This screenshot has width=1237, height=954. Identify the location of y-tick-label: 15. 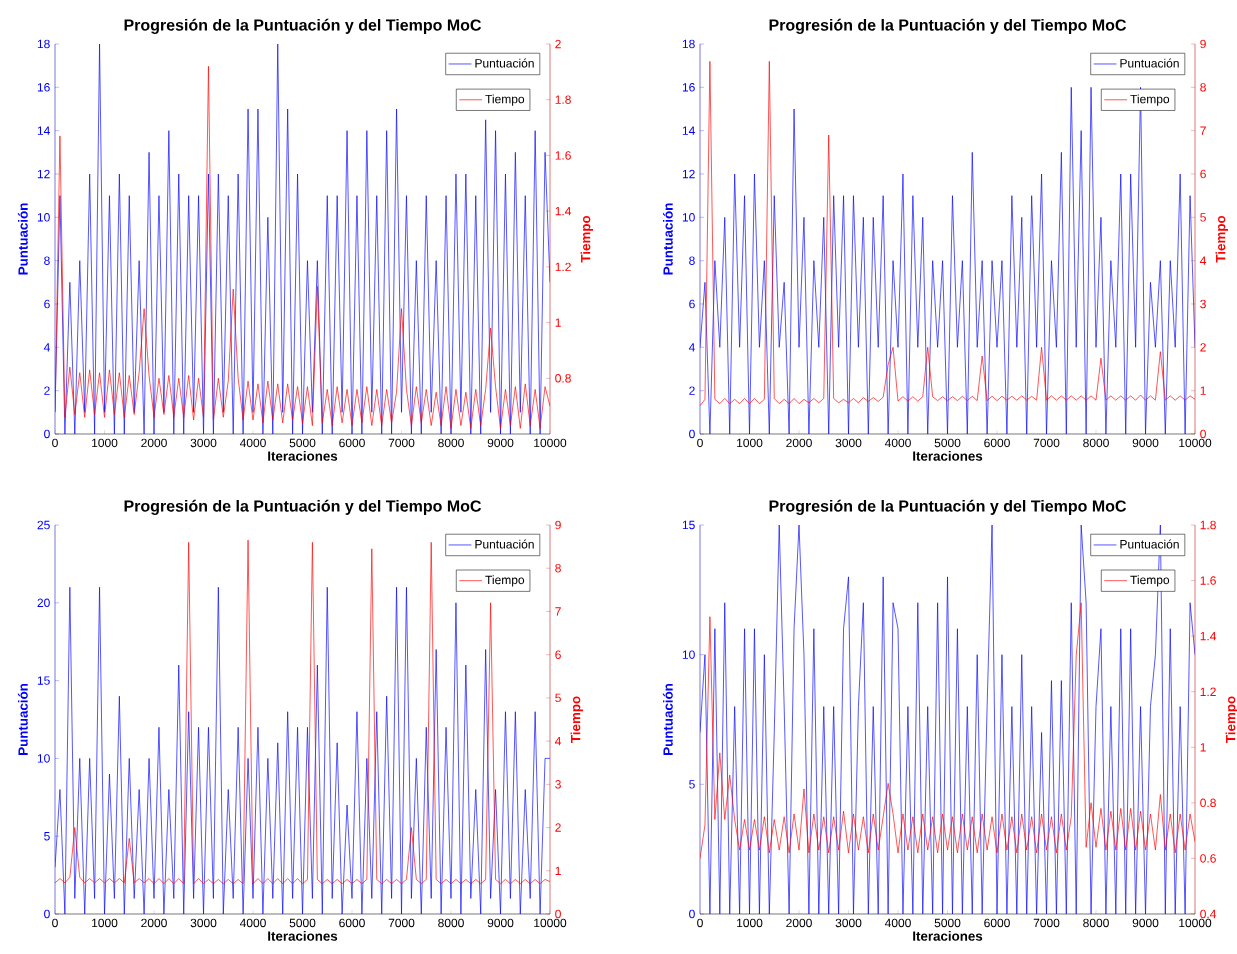
(688, 525).